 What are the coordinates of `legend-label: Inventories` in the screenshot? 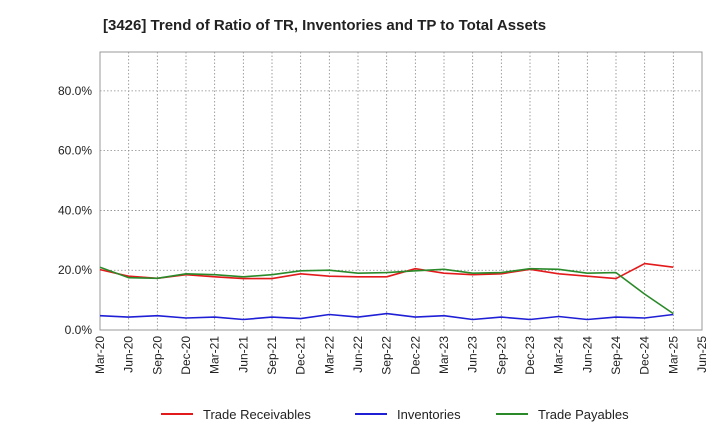 It's located at (429, 414).